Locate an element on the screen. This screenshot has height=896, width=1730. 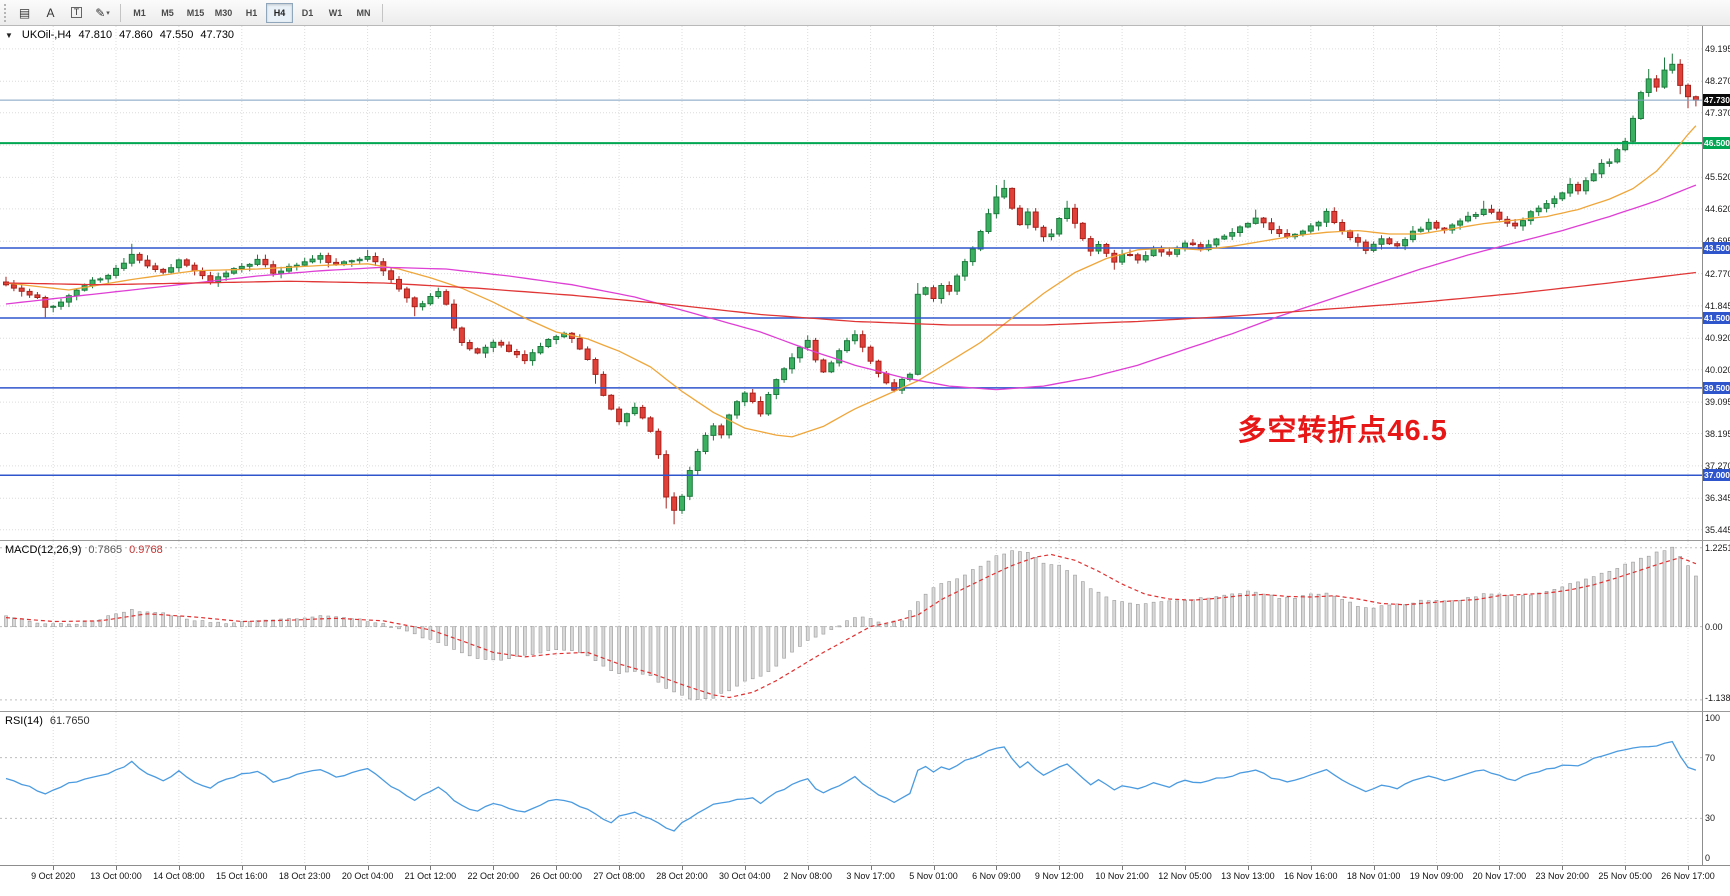
timeframe-h1: H1 is located at coordinates (251, 13).